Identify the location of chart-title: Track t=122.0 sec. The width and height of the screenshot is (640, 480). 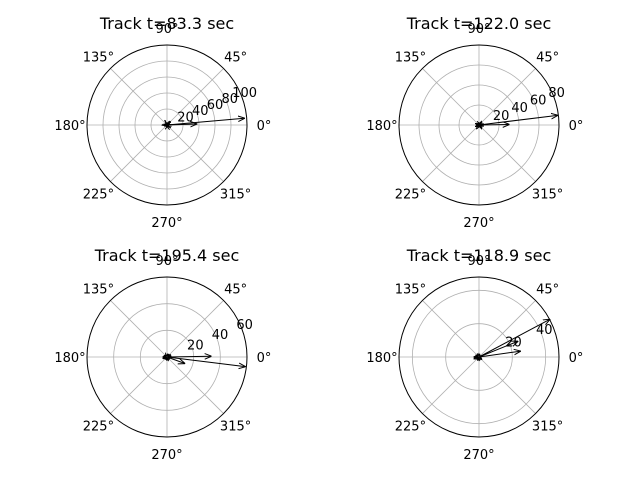
(479, 23).